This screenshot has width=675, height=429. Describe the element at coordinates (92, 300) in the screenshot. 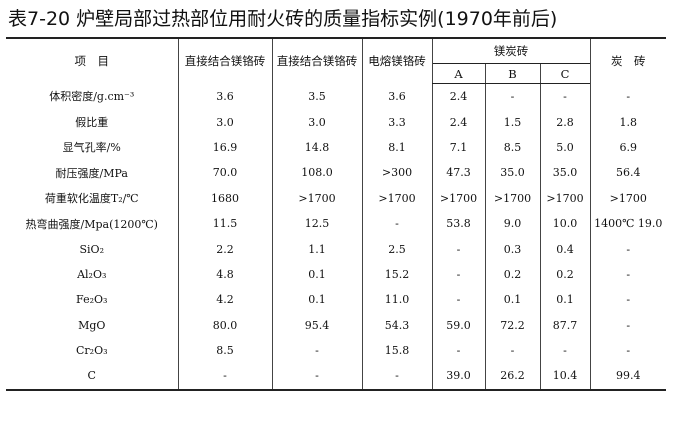

I see `row-label: Fe₂O₃` at that location.